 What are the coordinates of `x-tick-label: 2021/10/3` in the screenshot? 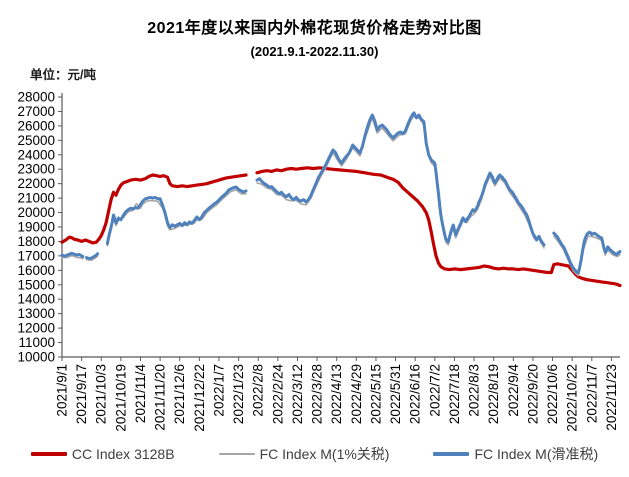 It's located at (101, 394).